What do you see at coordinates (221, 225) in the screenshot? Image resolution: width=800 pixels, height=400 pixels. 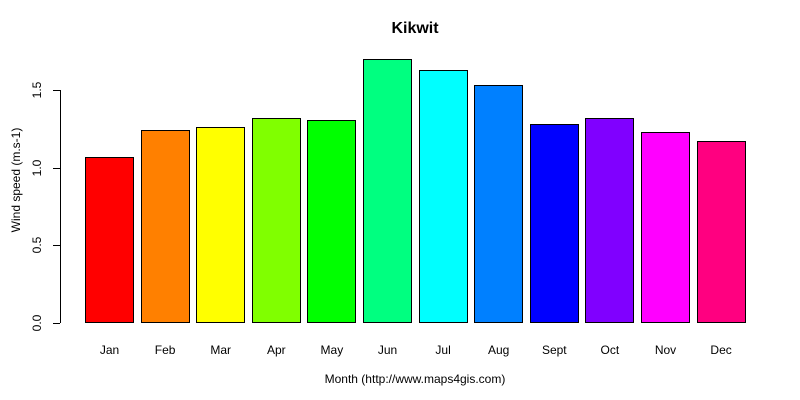 I see `bar-mar` at bounding box center [221, 225].